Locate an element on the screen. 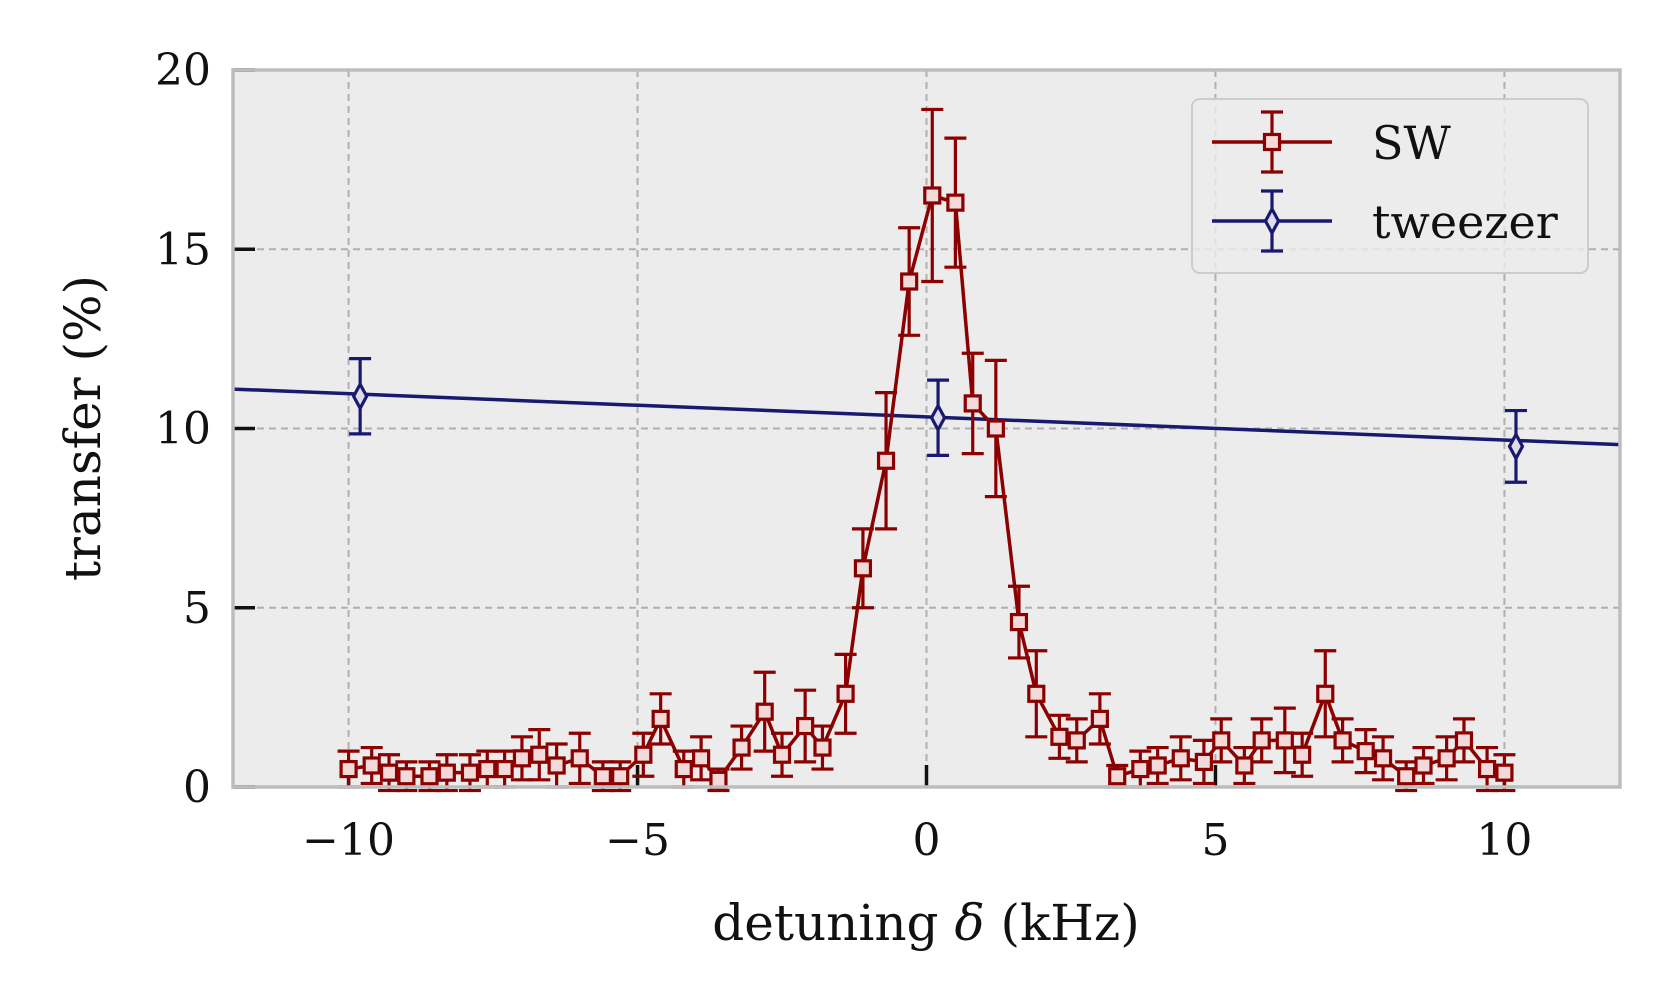 Image resolution: width=1659 pixels, height=1006 pixels. y-tick-label: 10 is located at coordinates (183, 429).